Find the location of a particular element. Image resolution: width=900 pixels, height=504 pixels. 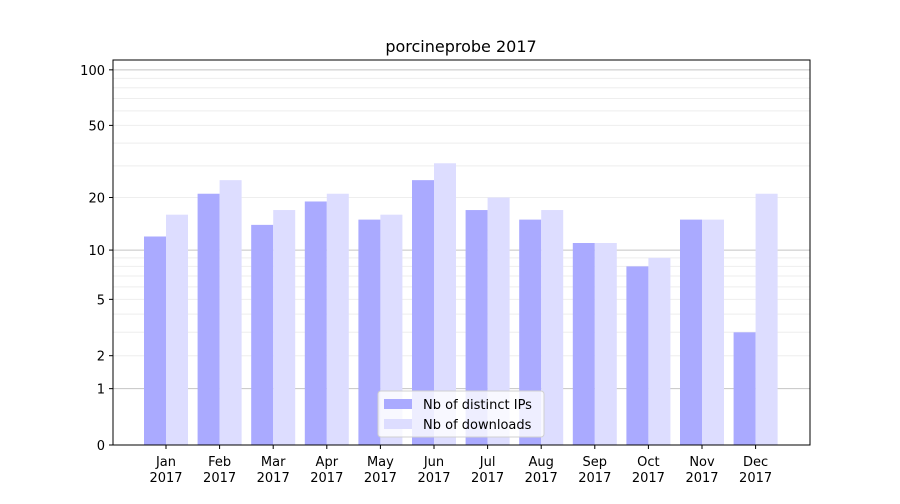

x-tick-label: Sep 2017 is located at coordinates (594, 470).